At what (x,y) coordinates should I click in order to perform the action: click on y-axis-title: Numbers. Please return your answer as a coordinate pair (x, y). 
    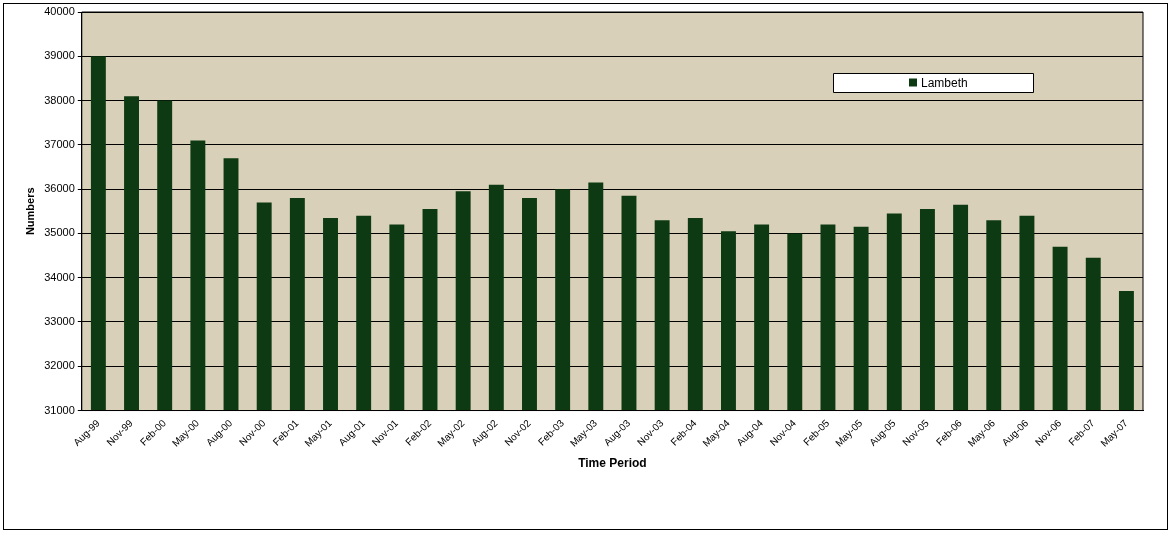
    Looking at the image, I should click on (29, 211).